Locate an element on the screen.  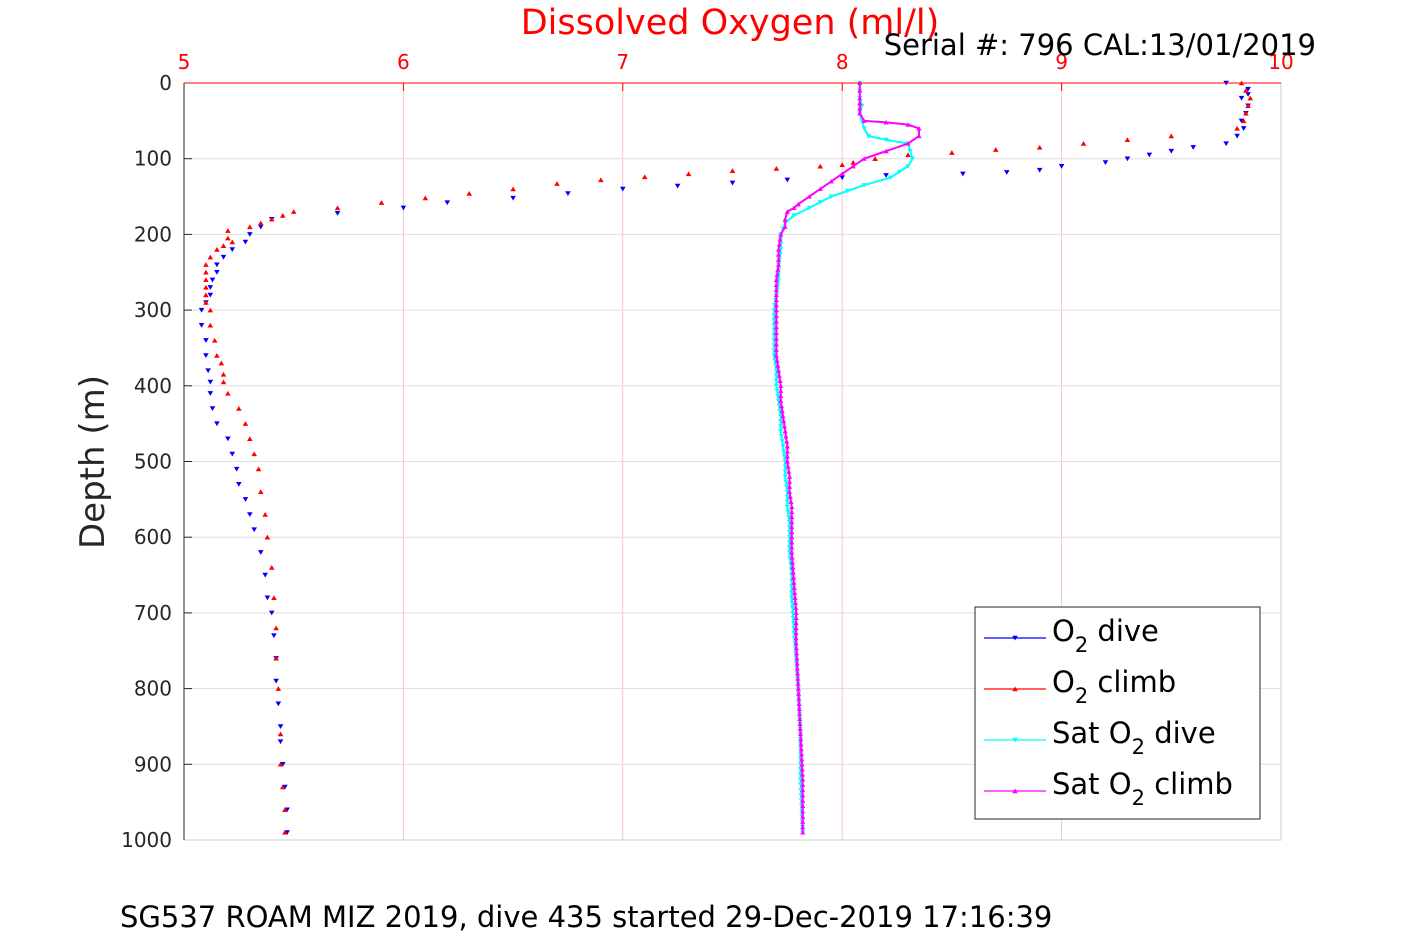
legend-label-o2-dive: O2 dive is located at coordinates (1105, 635).